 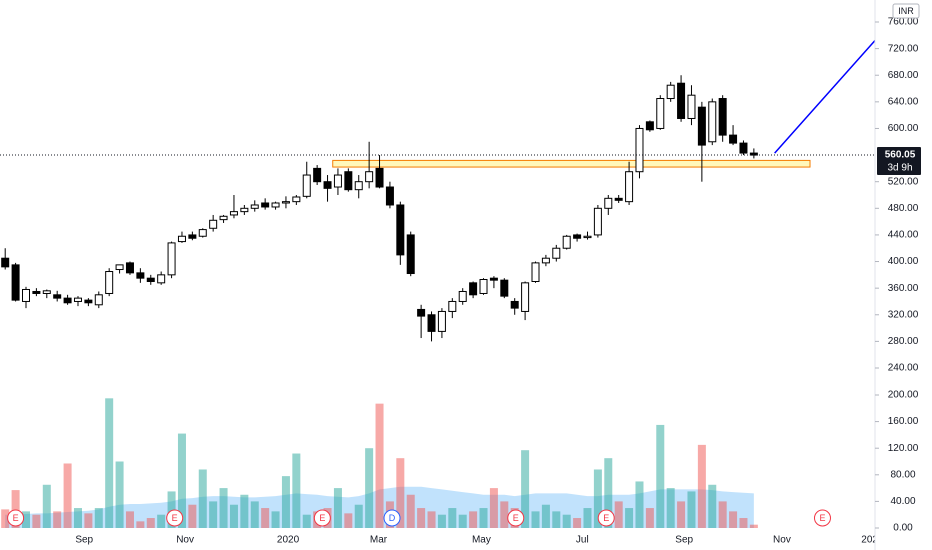 I want to click on y-tick-label: 760.00, so click(x=903, y=22).